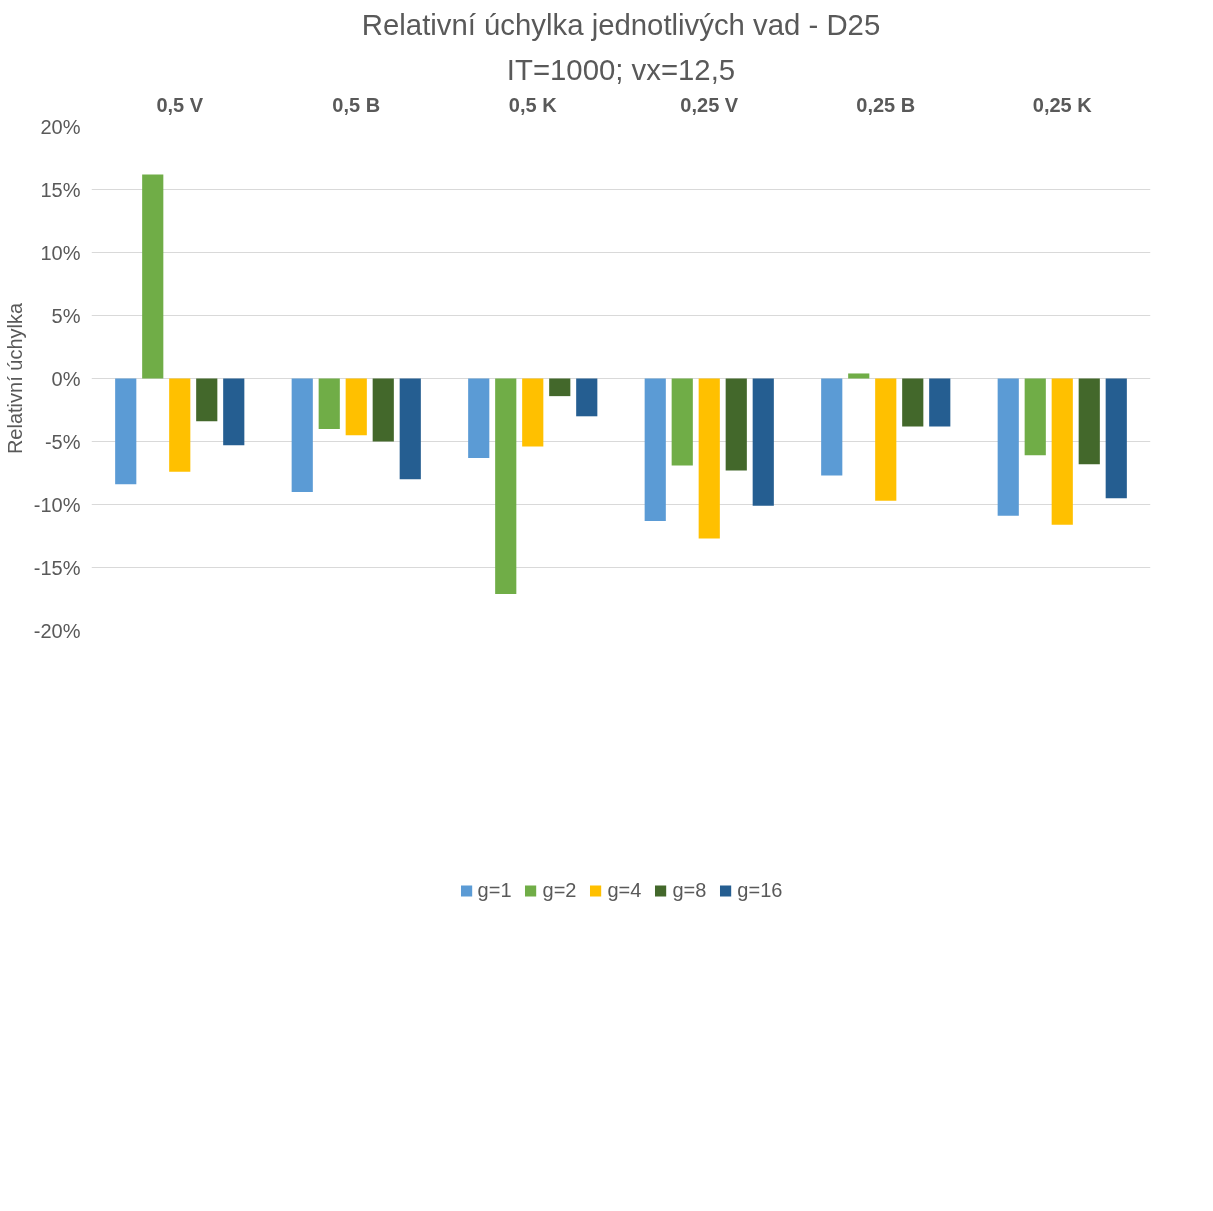 This screenshot has width=1213, height=1211. Describe the element at coordinates (533, 104) in the screenshot. I see `x-tick-label: 0,5 K` at that location.